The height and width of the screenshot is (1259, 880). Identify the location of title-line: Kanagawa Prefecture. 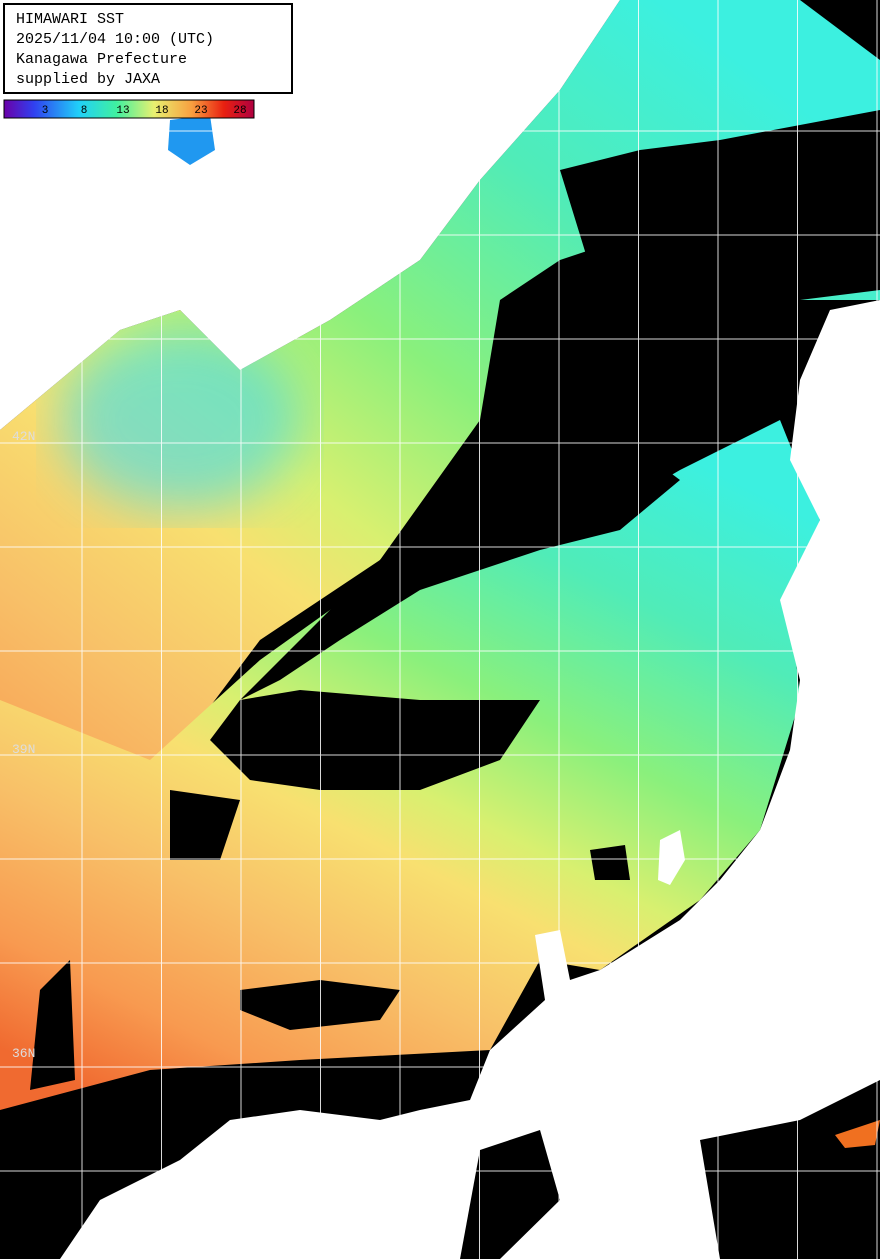
(101, 59).